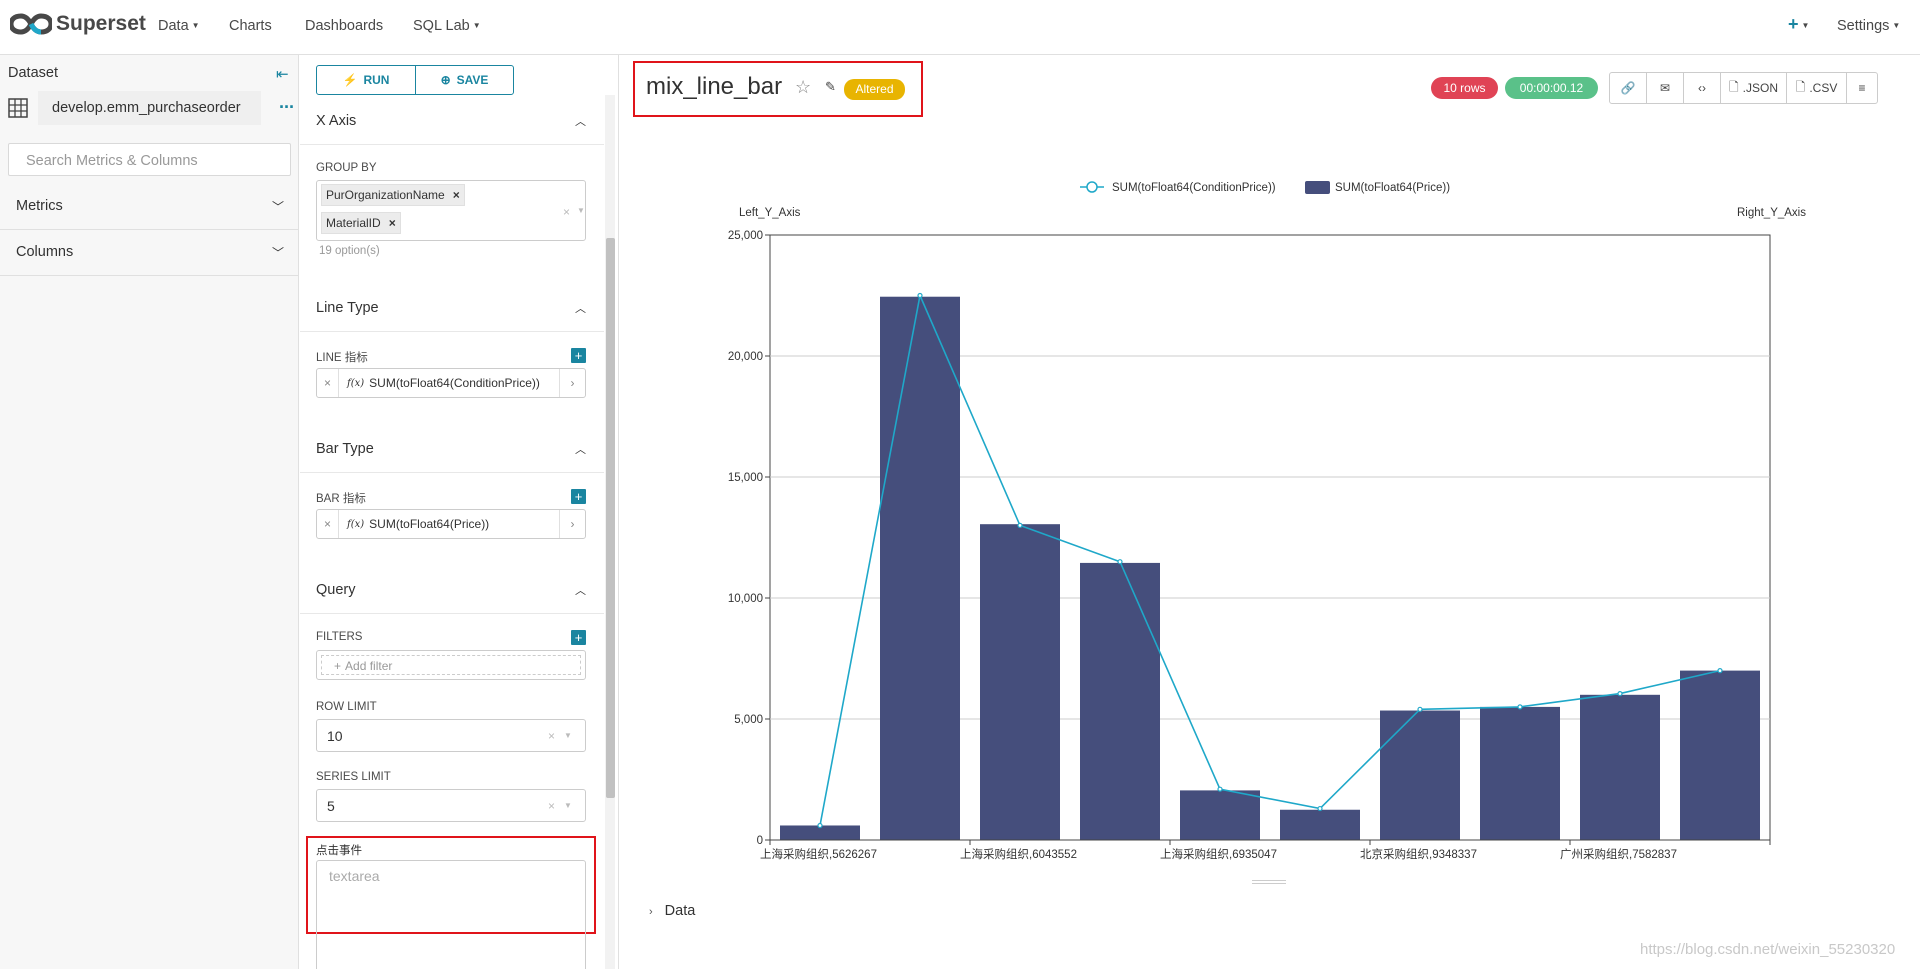 The width and height of the screenshot is (1920, 969). I want to click on resize-handle, so click(1269, 882).